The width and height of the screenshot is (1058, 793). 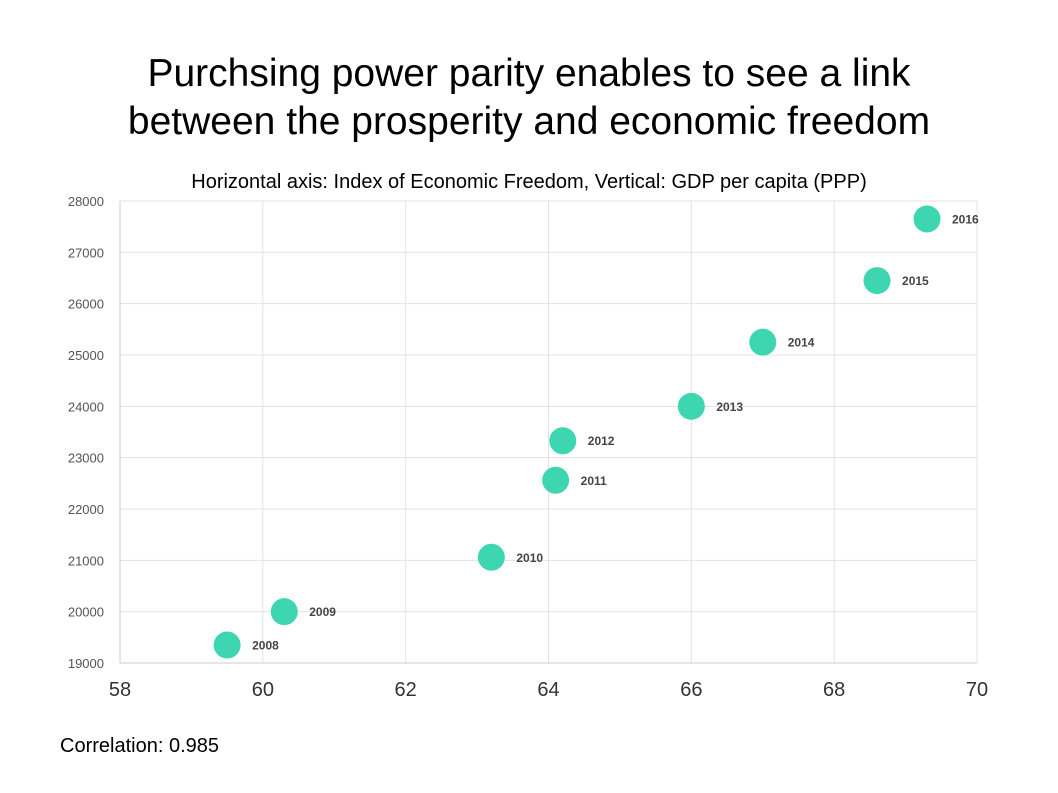 I want to click on x-tick-label: 66, so click(x=691, y=690).